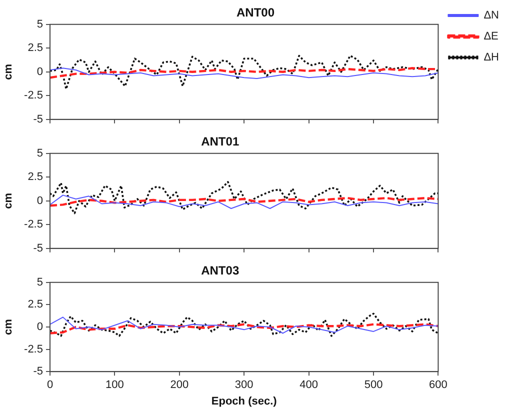 The image size is (513, 409). Describe the element at coordinates (244, 401) in the screenshot. I see `x-axis-title: Epoch (sec.)` at that location.